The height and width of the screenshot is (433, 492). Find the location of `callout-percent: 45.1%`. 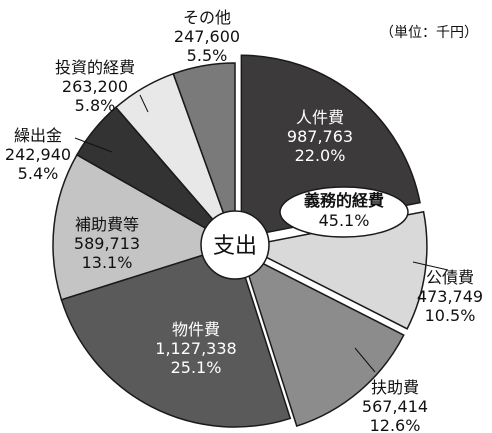

callout-percent: 45.1% is located at coordinates (344, 220).